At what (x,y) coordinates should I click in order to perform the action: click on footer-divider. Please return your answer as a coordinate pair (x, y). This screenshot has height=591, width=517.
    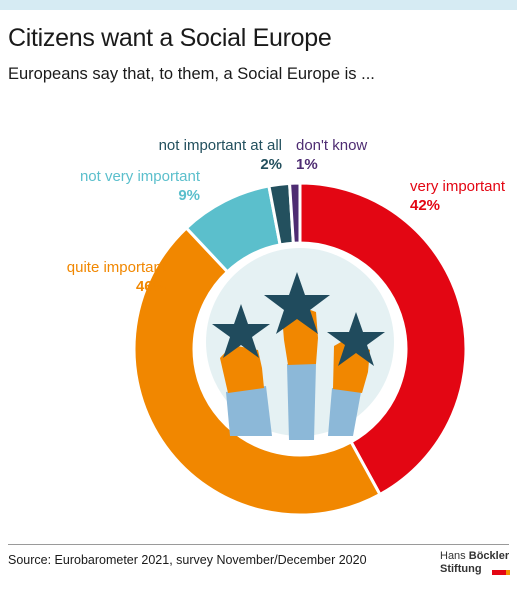
    Looking at the image, I should click on (258, 544).